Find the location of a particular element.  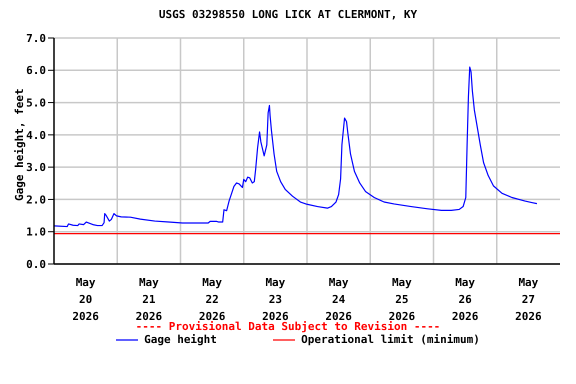

x-tick-label: May 21 2026 is located at coordinates (149, 299).